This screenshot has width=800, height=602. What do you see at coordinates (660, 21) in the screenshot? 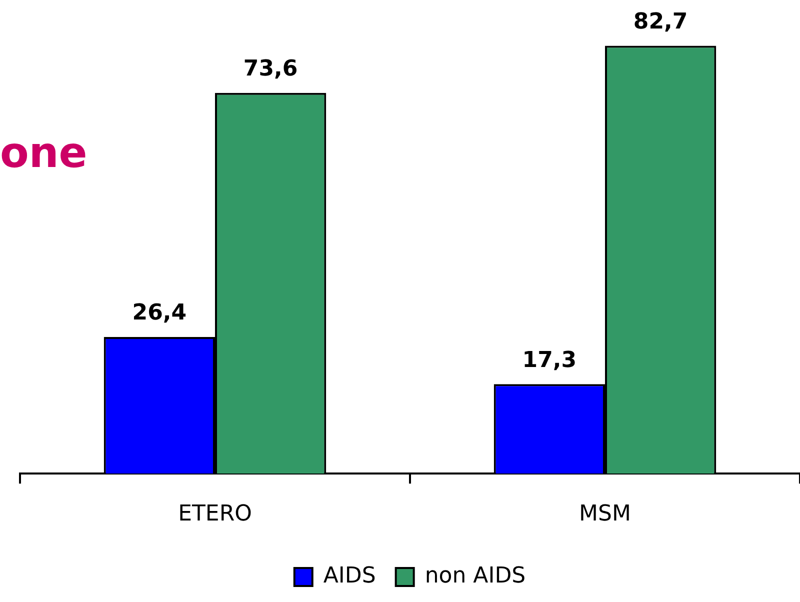
I see `data-label: 82,7` at bounding box center [660, 21].